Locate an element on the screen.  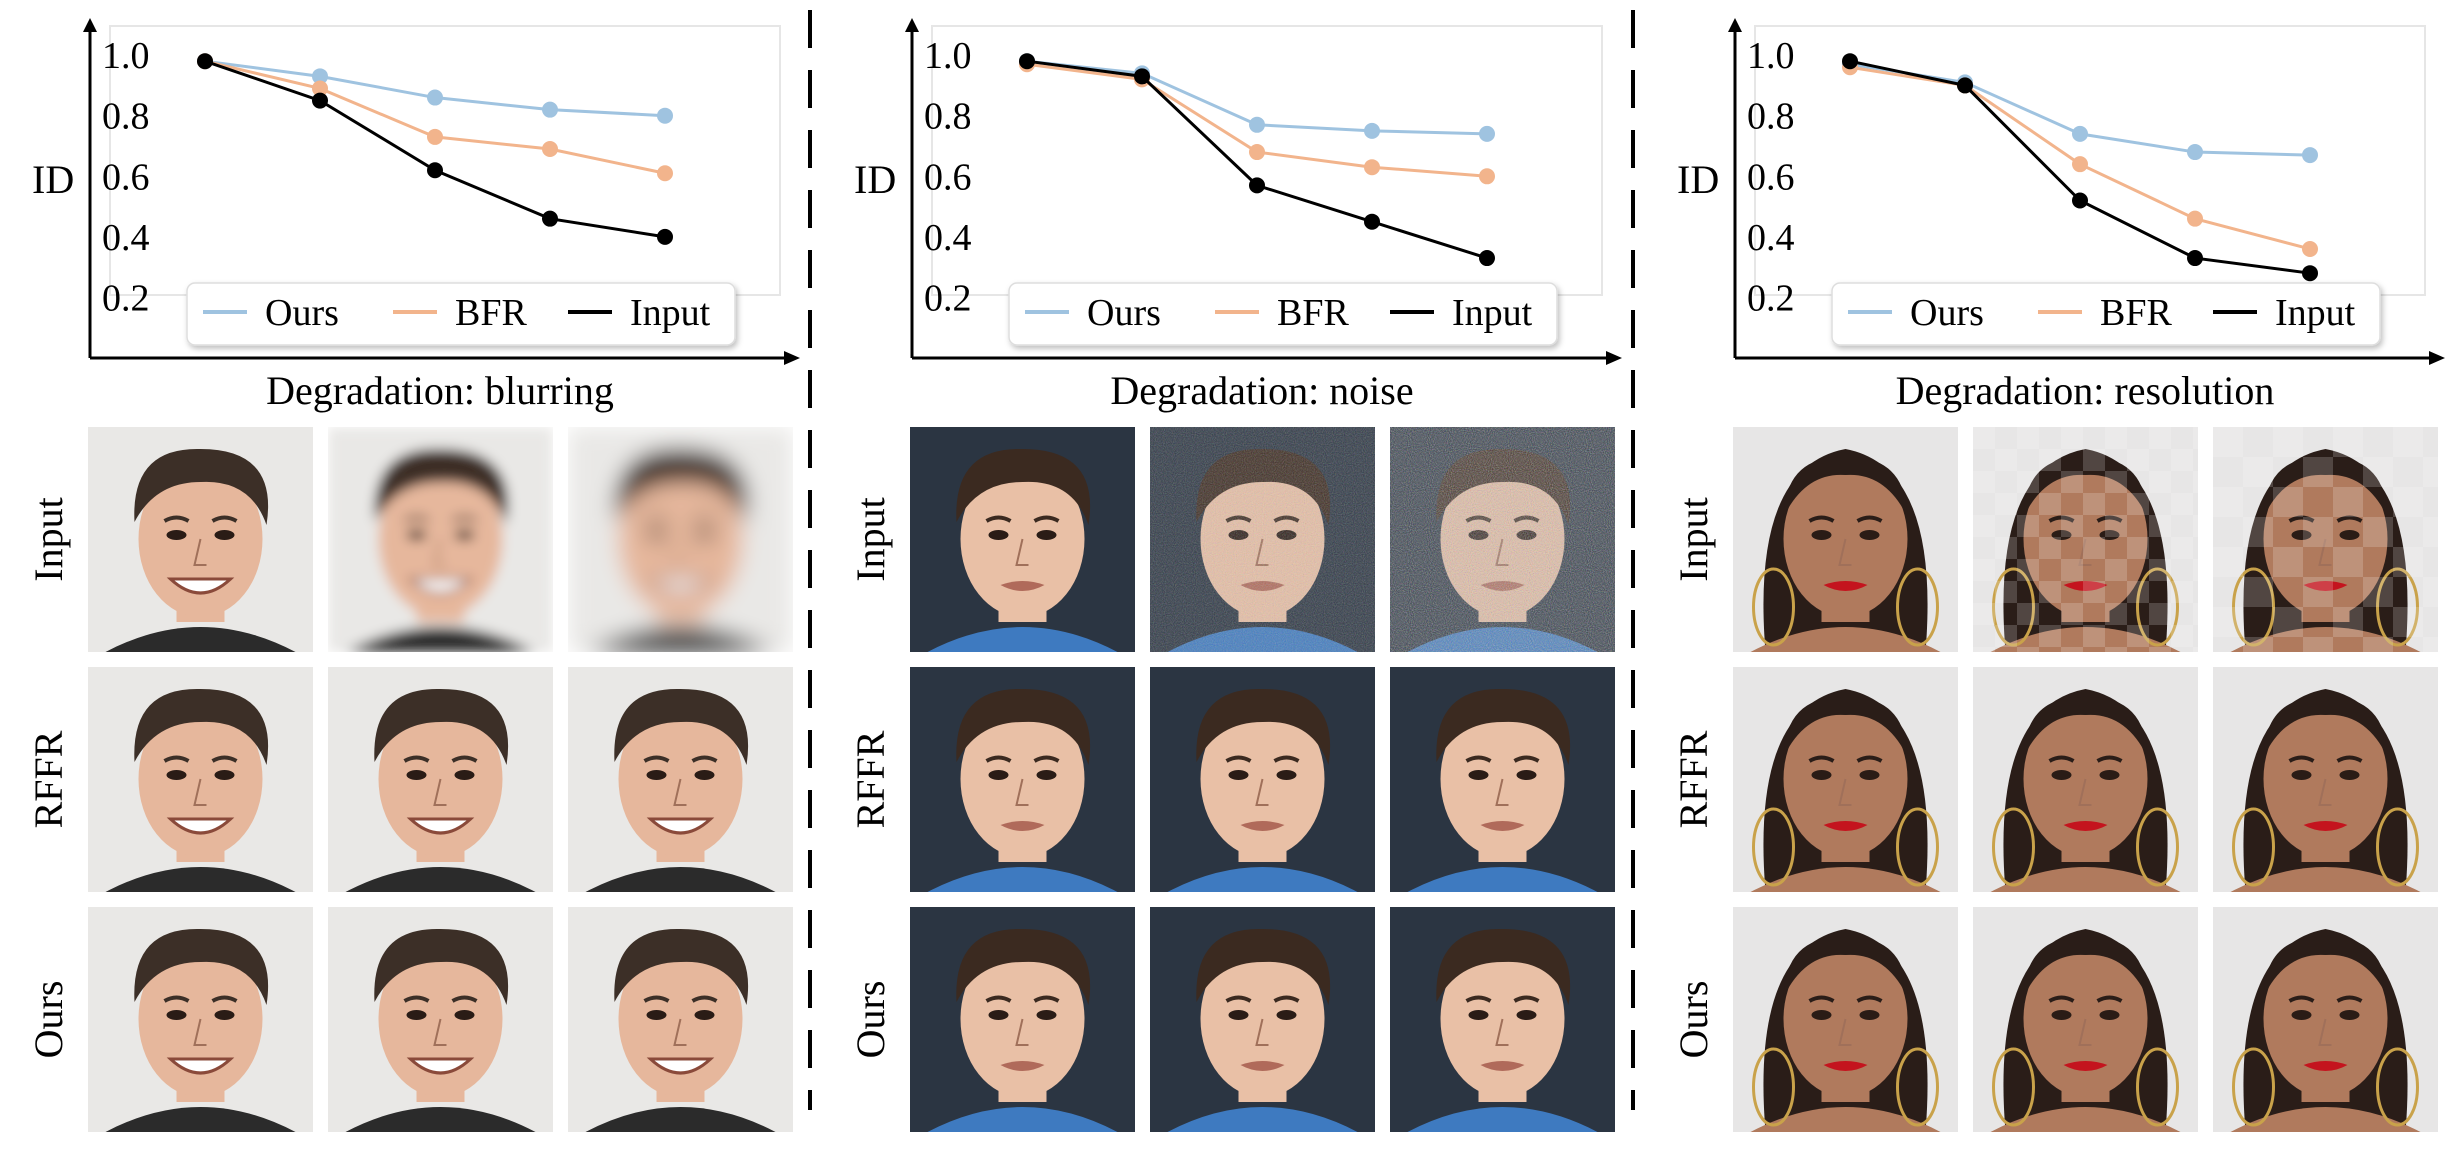
series-line-bfr is located at coordinates (435, 117).